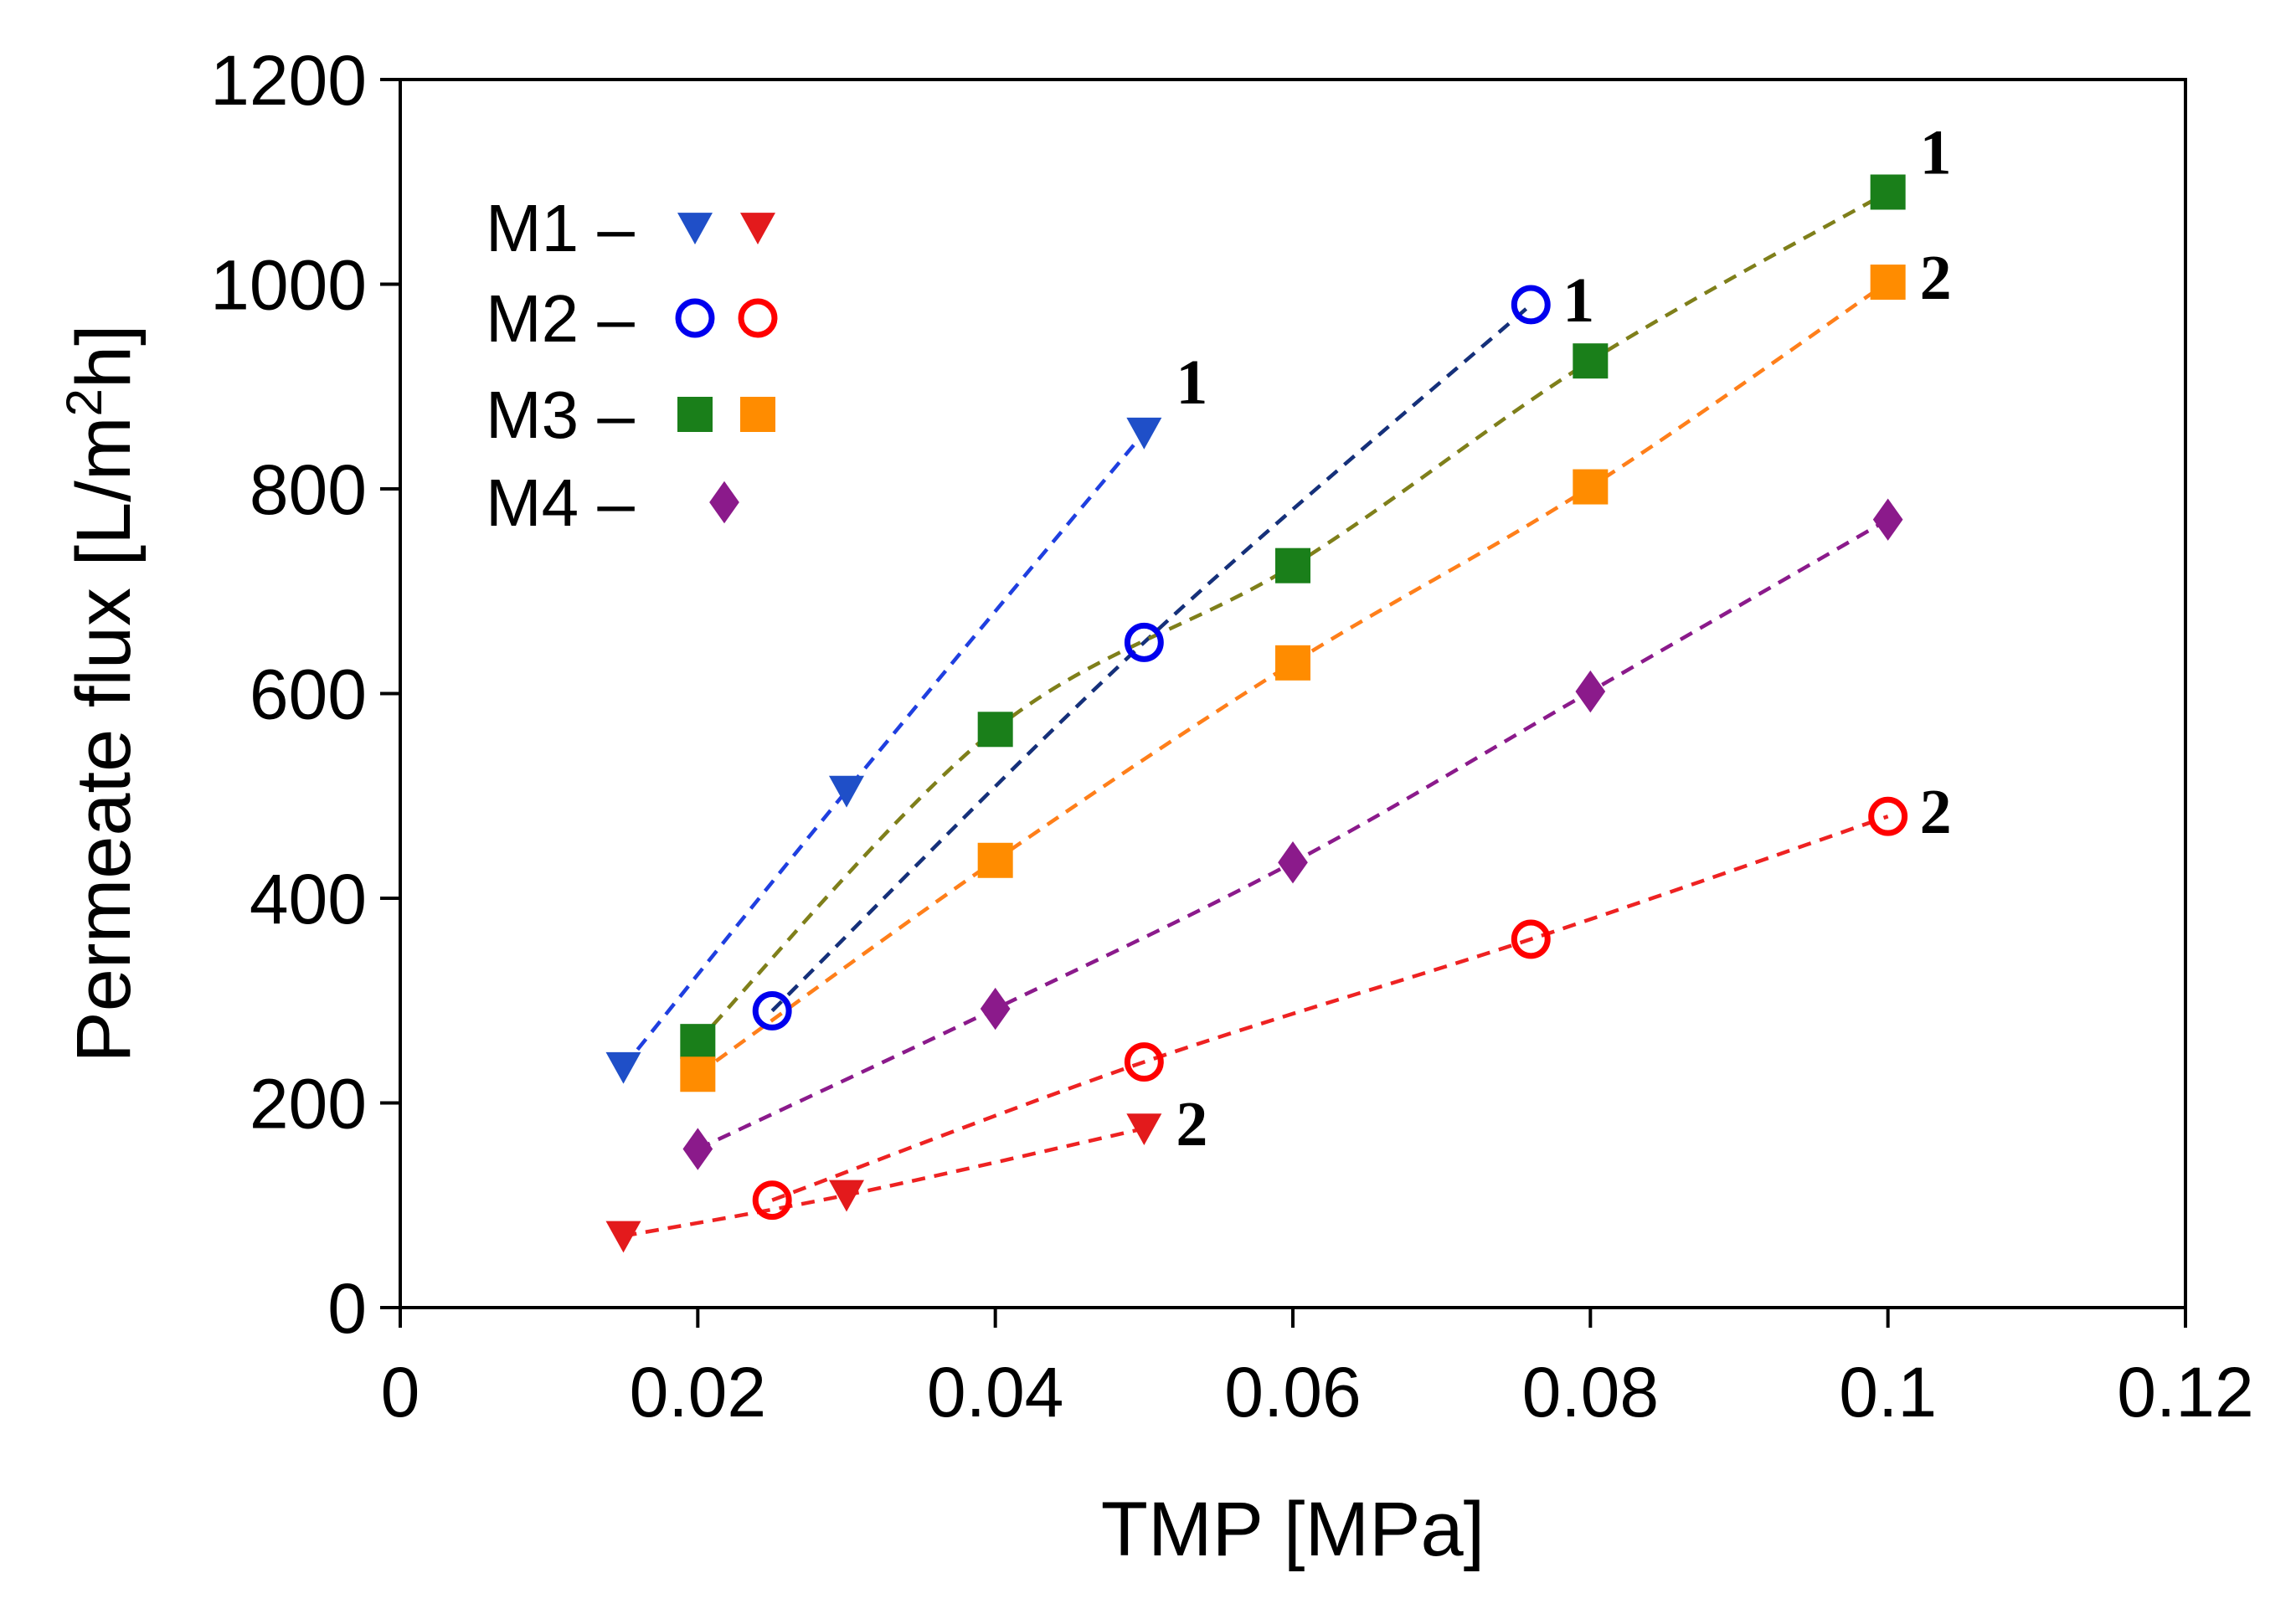 The image size is (2296, 1614). What do you see at coordinates (1293, 1530) in the screenshot?
I see `x-axis-title: TMP [MPa]` at bounding box center [1293, 1530].